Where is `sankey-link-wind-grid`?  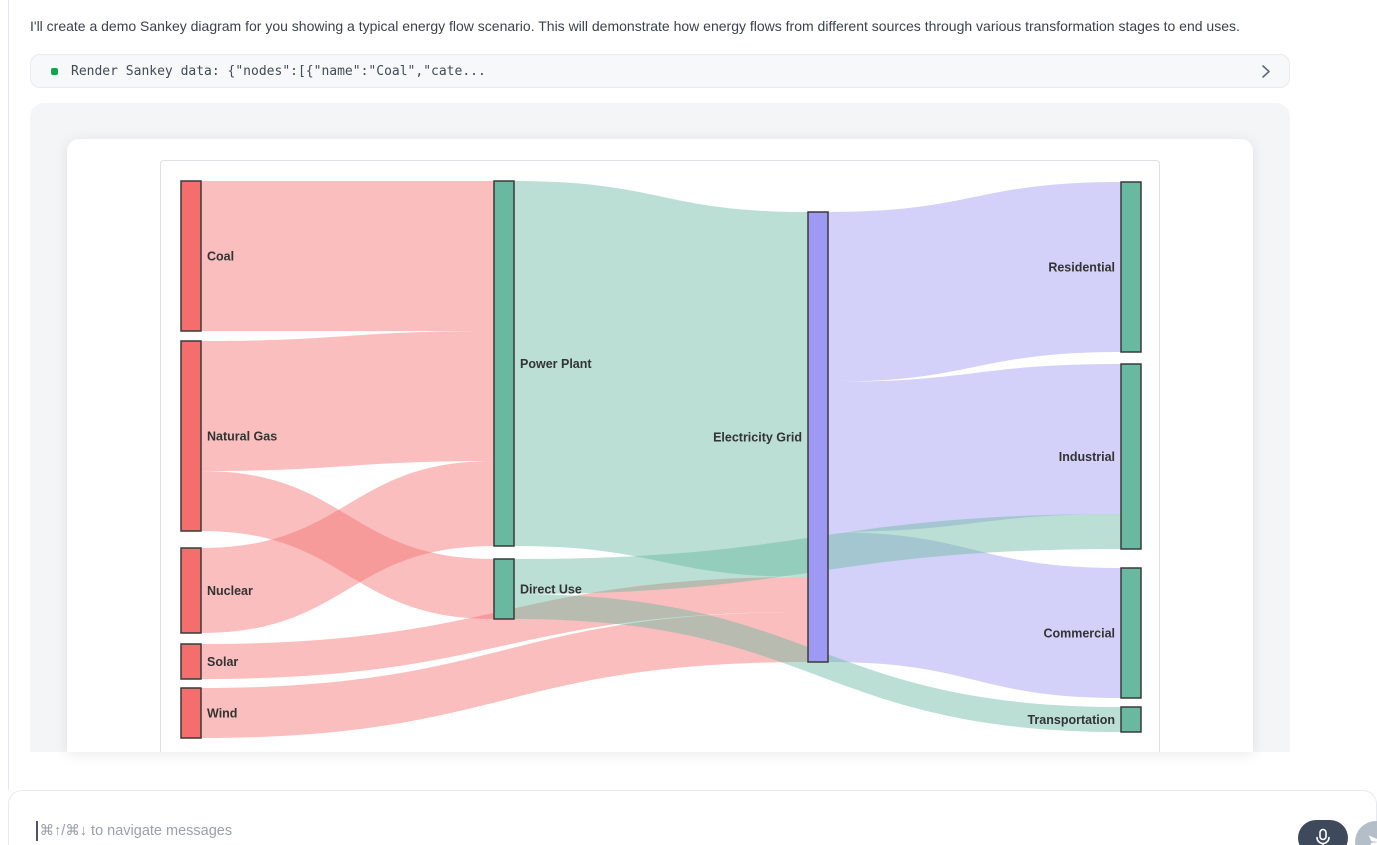 sankey-link-wind-grid is located at coordinates (504, 675).